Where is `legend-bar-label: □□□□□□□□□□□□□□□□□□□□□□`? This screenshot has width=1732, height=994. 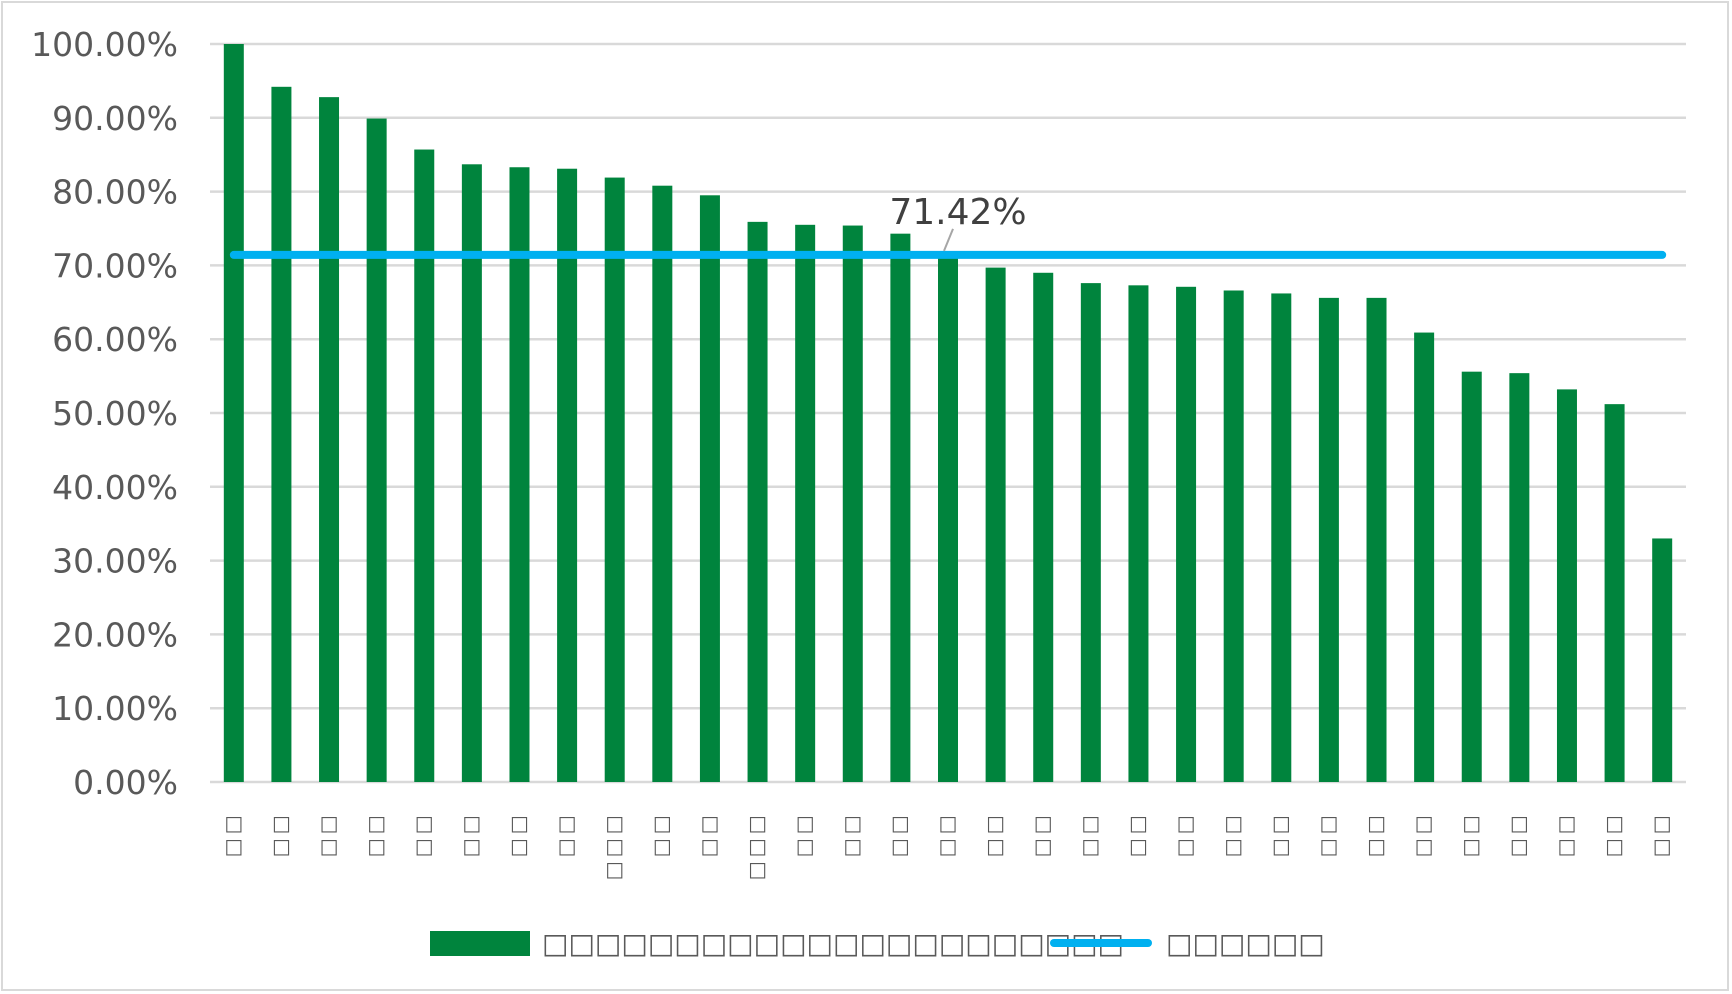
legend-bar-label: □□□□□□□□□□□□□□□□□□□□□□ is located at coordinates (833, 943).